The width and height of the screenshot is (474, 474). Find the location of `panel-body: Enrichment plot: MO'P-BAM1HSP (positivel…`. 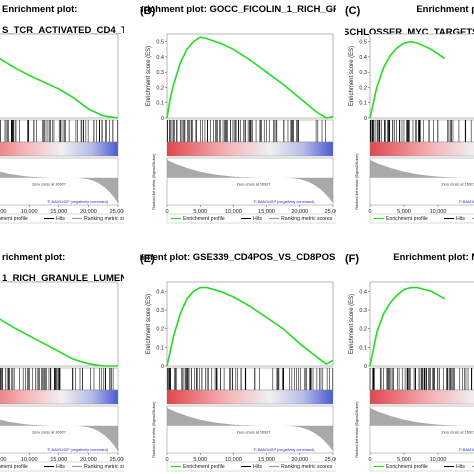

panel-body: Enrichment plot: MO'P-BAM1HSP (positivel… is located at coordinates (411, 362).